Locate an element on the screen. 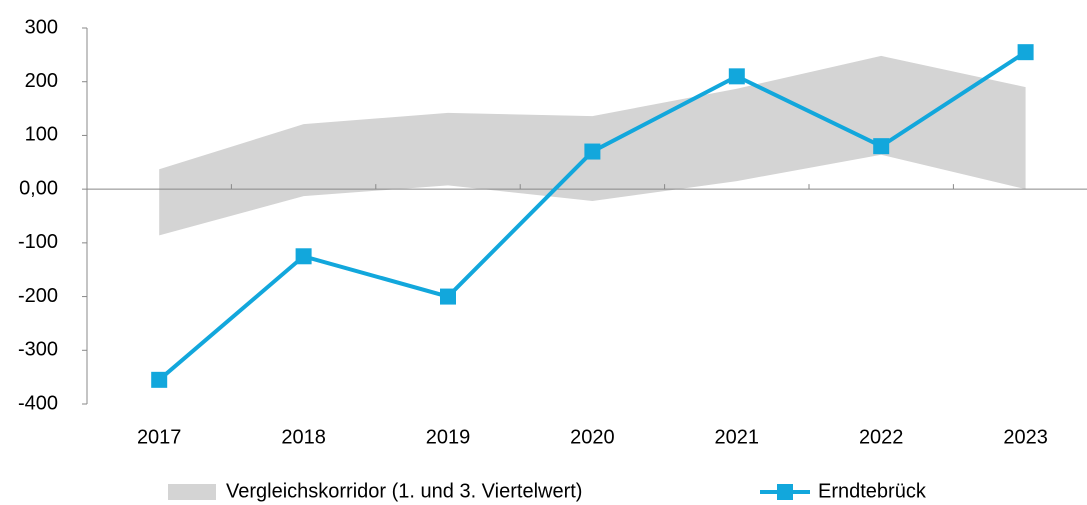 This screenshot has width=1087, height=505. x-tick-label: 2021 is located at coordinates (737, 437).